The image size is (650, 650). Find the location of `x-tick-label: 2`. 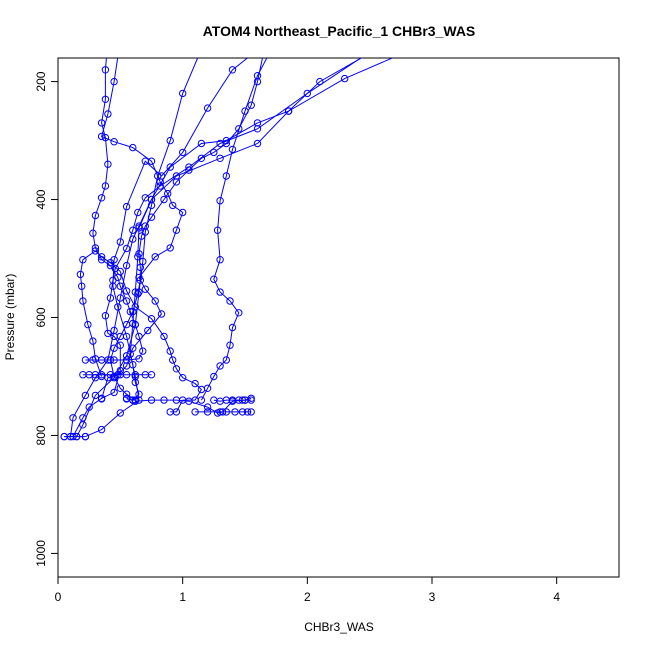

x-tick-label: 2 is located at coordinates (307, 597).